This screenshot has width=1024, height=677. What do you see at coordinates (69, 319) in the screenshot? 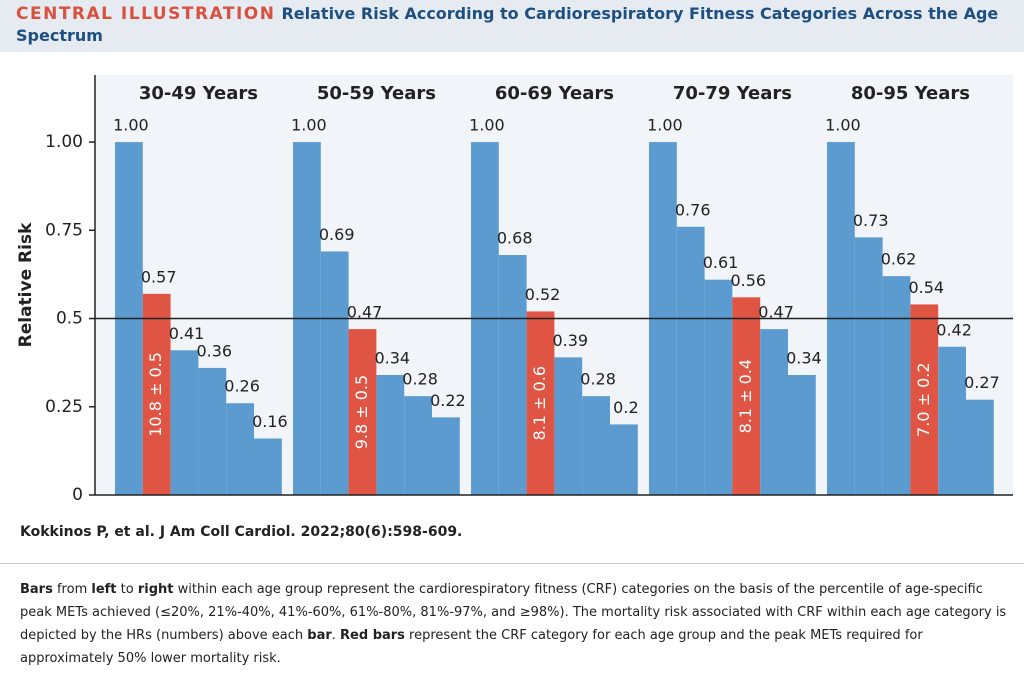
I see `y-tick-label: 0.5` at bounding box center [69, 319].